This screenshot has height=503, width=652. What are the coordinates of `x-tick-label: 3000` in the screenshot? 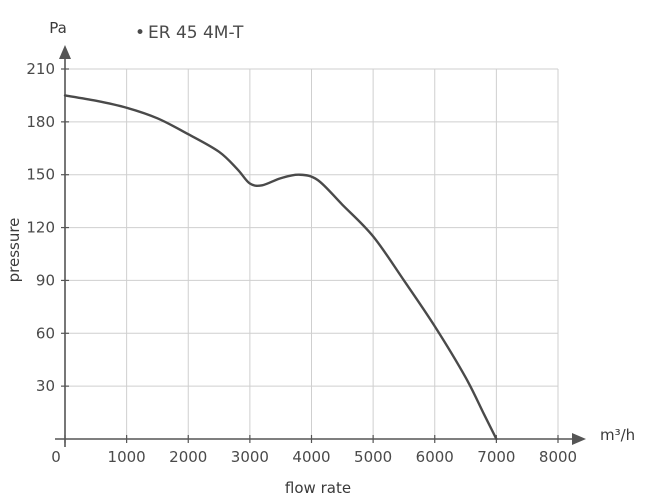 It's located at (250, 457).